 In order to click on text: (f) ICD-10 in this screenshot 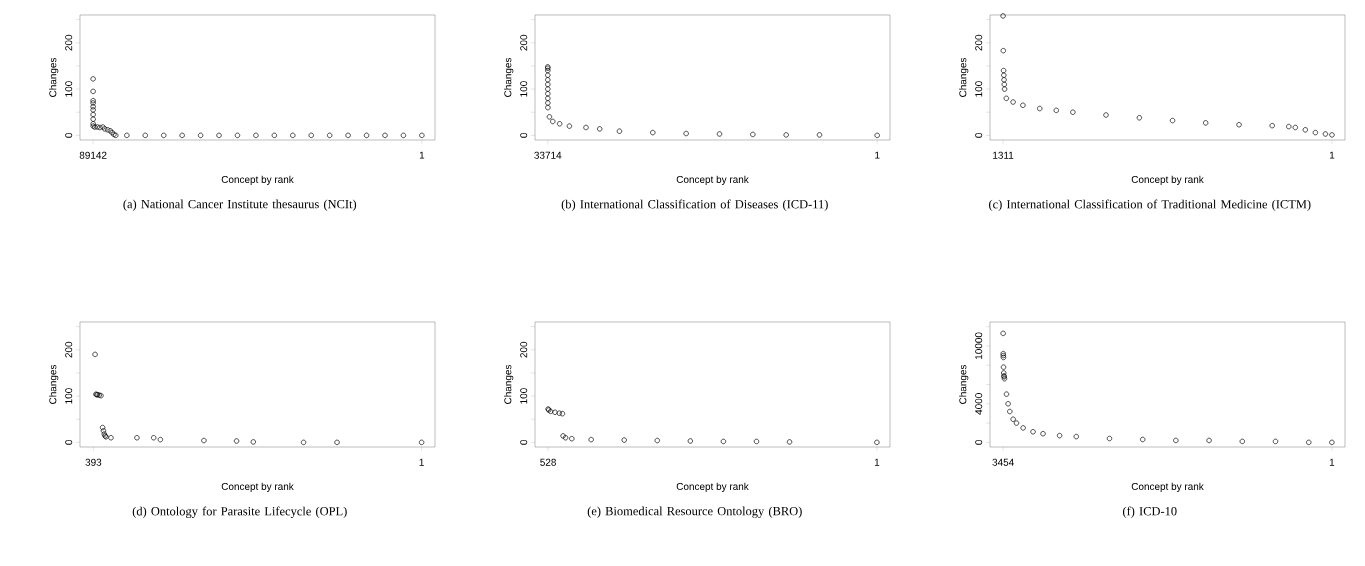, I will do `click(1149, 512)`.